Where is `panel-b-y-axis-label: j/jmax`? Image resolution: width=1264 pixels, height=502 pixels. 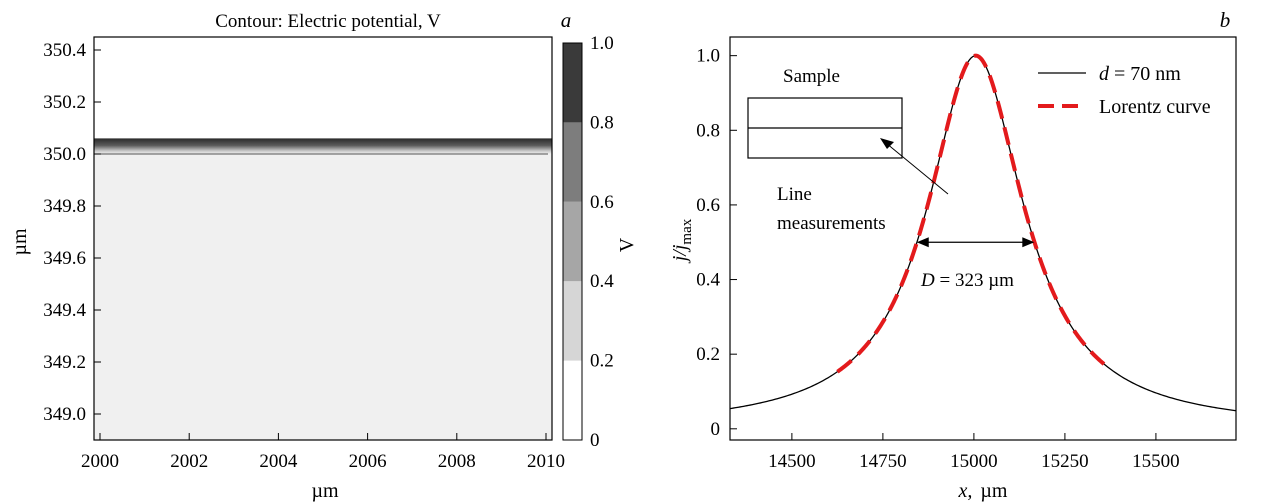
panel-b-y-axis-label: j/jmax is located at coordinates (682, 241).